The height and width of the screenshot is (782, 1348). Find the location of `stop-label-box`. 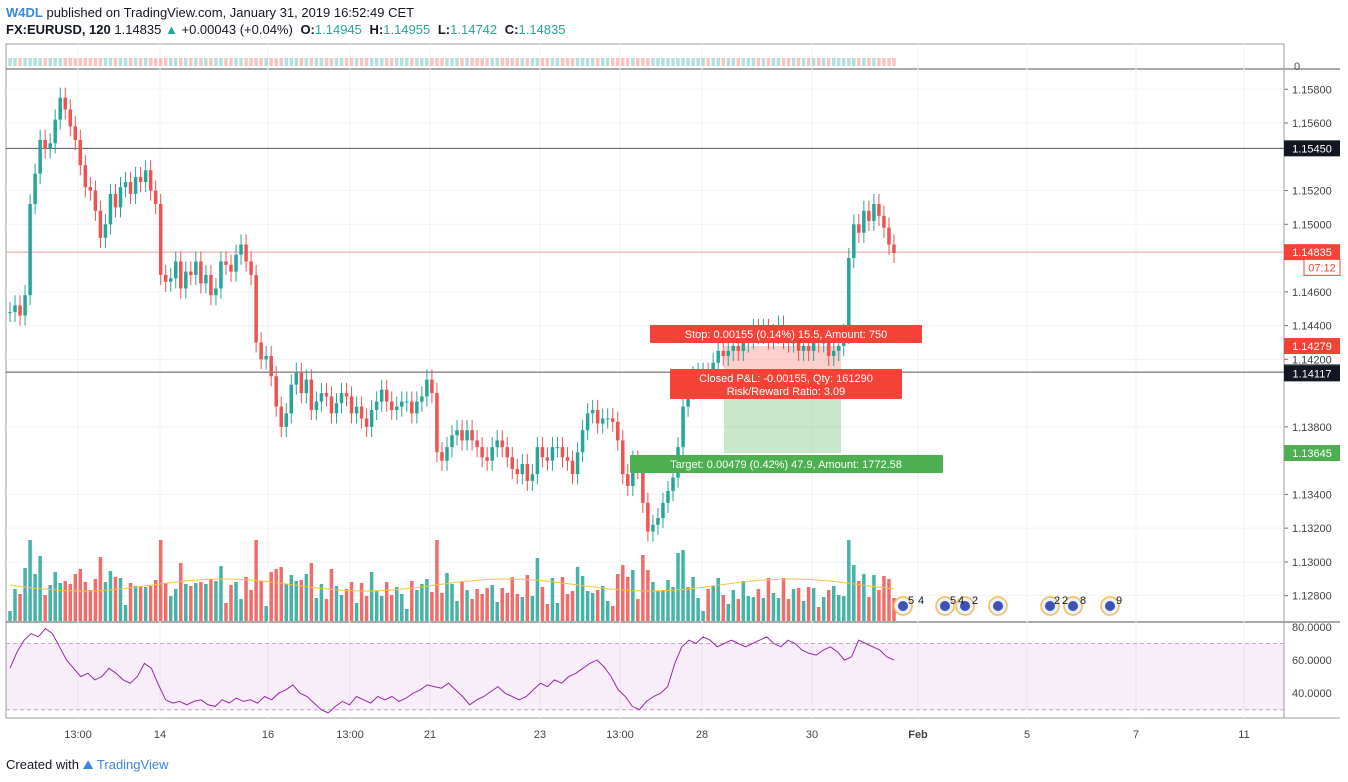

stop-label-box is located at coordinates (786, 334).